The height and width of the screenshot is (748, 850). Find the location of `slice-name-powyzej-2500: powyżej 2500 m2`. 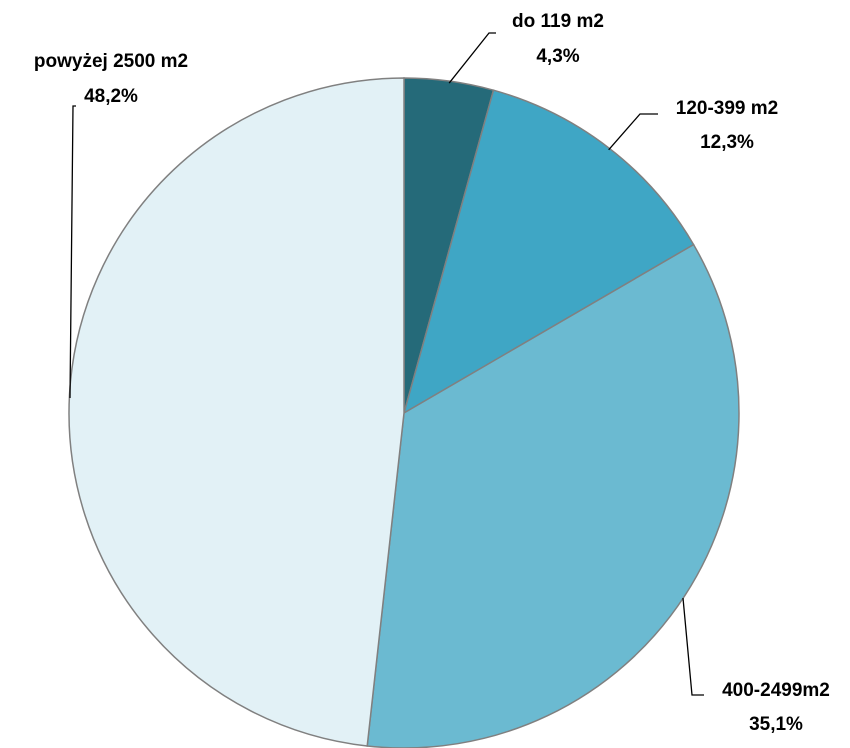

slice-name-powyzej-2500: powyżej 2500 m2 is located at coordinates (111, 61).